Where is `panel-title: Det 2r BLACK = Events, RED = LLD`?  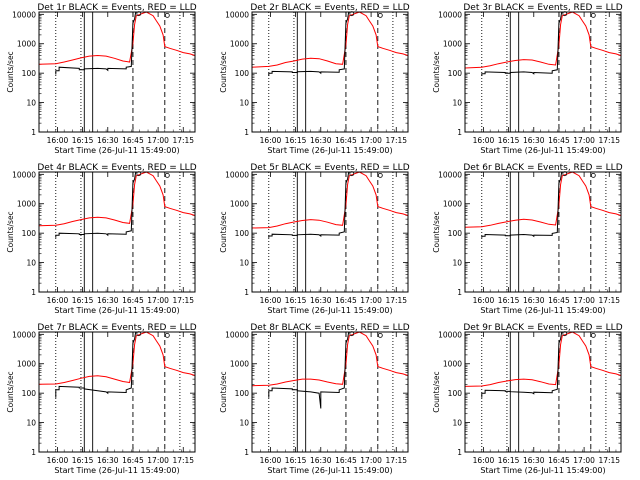 panel-title: Det 2r BLACK = Events, RED = LLD is located at coordinates (329, 8).